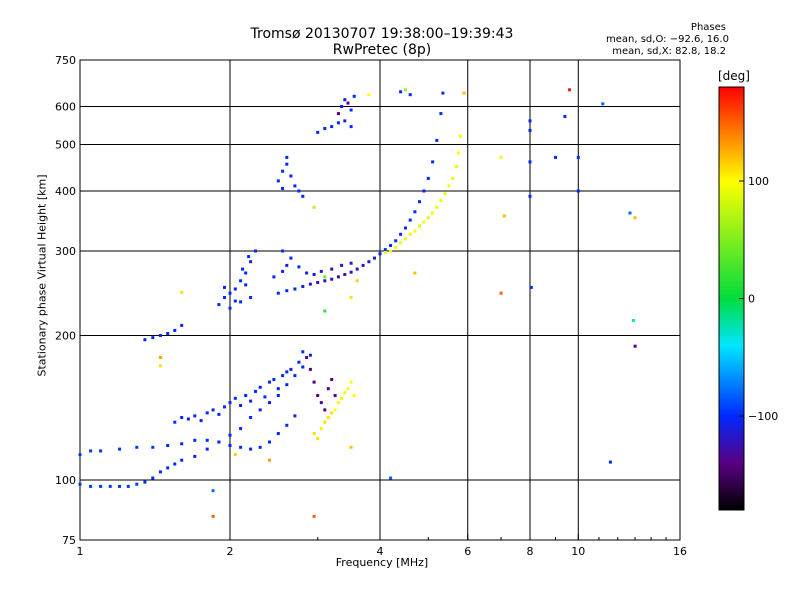 The width and height of the screenshot is (800, 600). Describe the element at coordinates (734, 76) in the screenshot. I see `colorbar-unit-label: [deg]` at that location.